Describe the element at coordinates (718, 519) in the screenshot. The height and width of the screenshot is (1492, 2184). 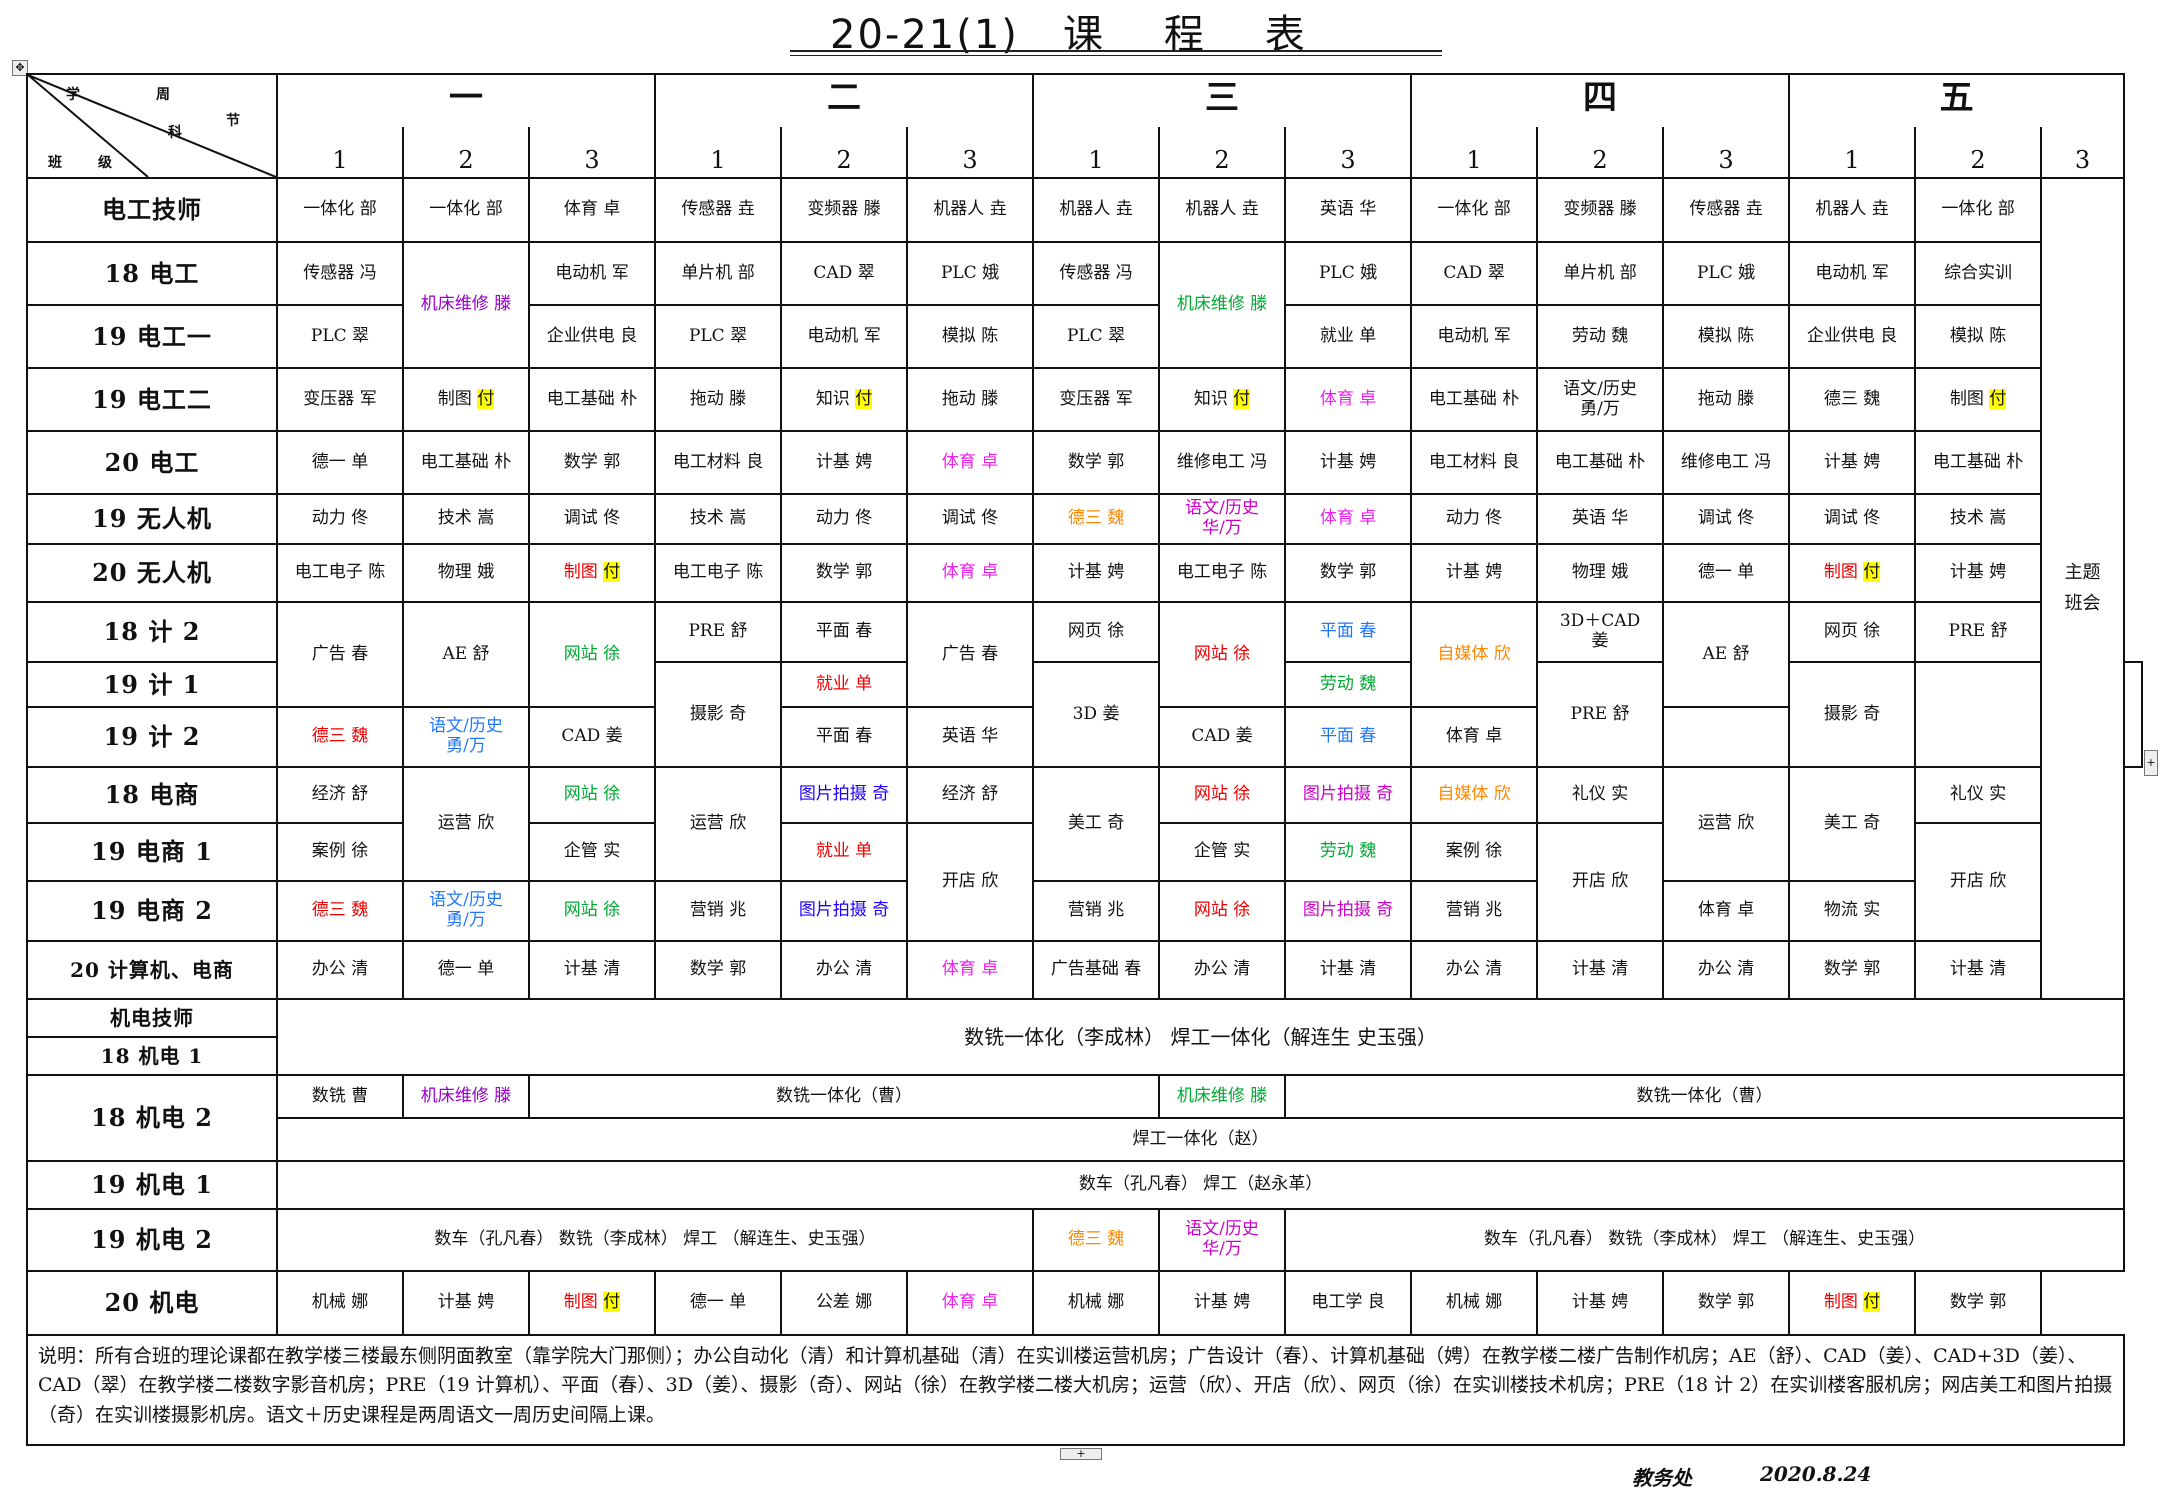
I see `schedule-cell: 技术 嵩` at that location.